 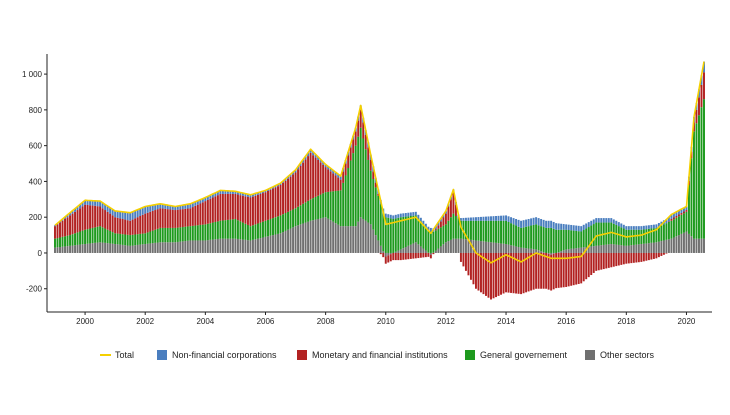 I want to click on y-tick-label: 400, so click(x=36, y=181).